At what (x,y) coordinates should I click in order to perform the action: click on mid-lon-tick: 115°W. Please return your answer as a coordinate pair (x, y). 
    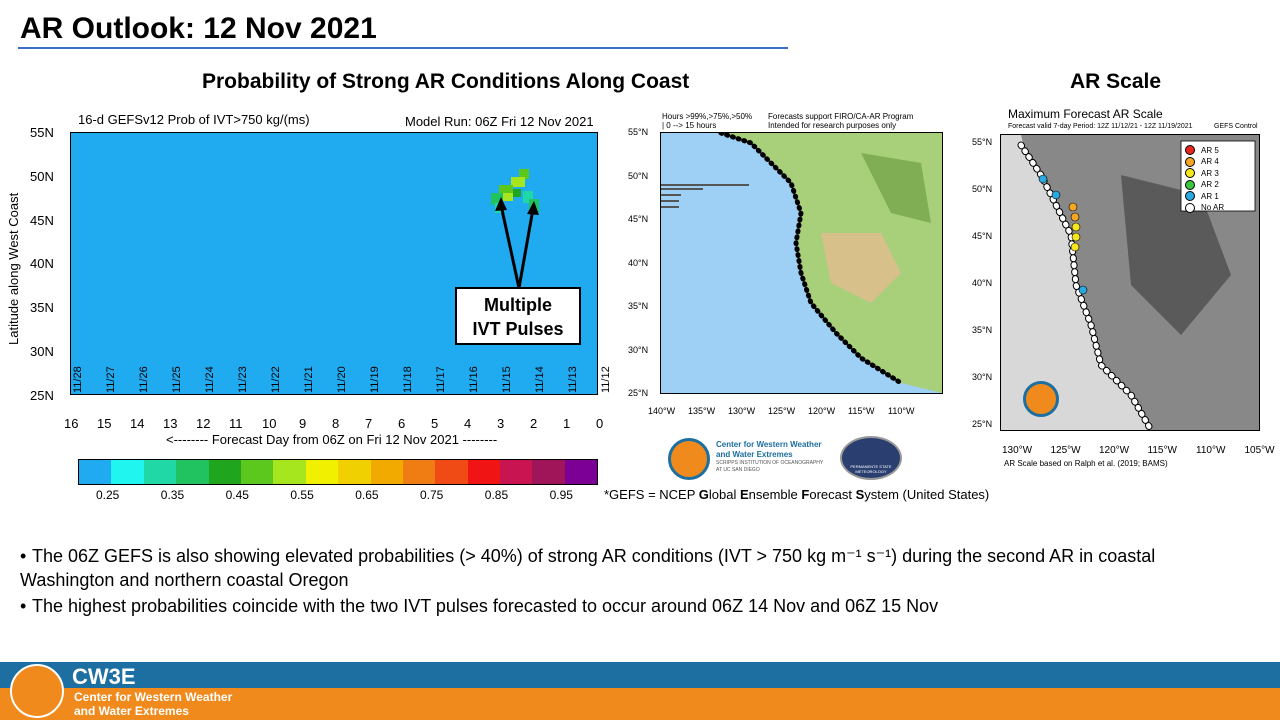
    Looking at the image, I should click on (861, 411).